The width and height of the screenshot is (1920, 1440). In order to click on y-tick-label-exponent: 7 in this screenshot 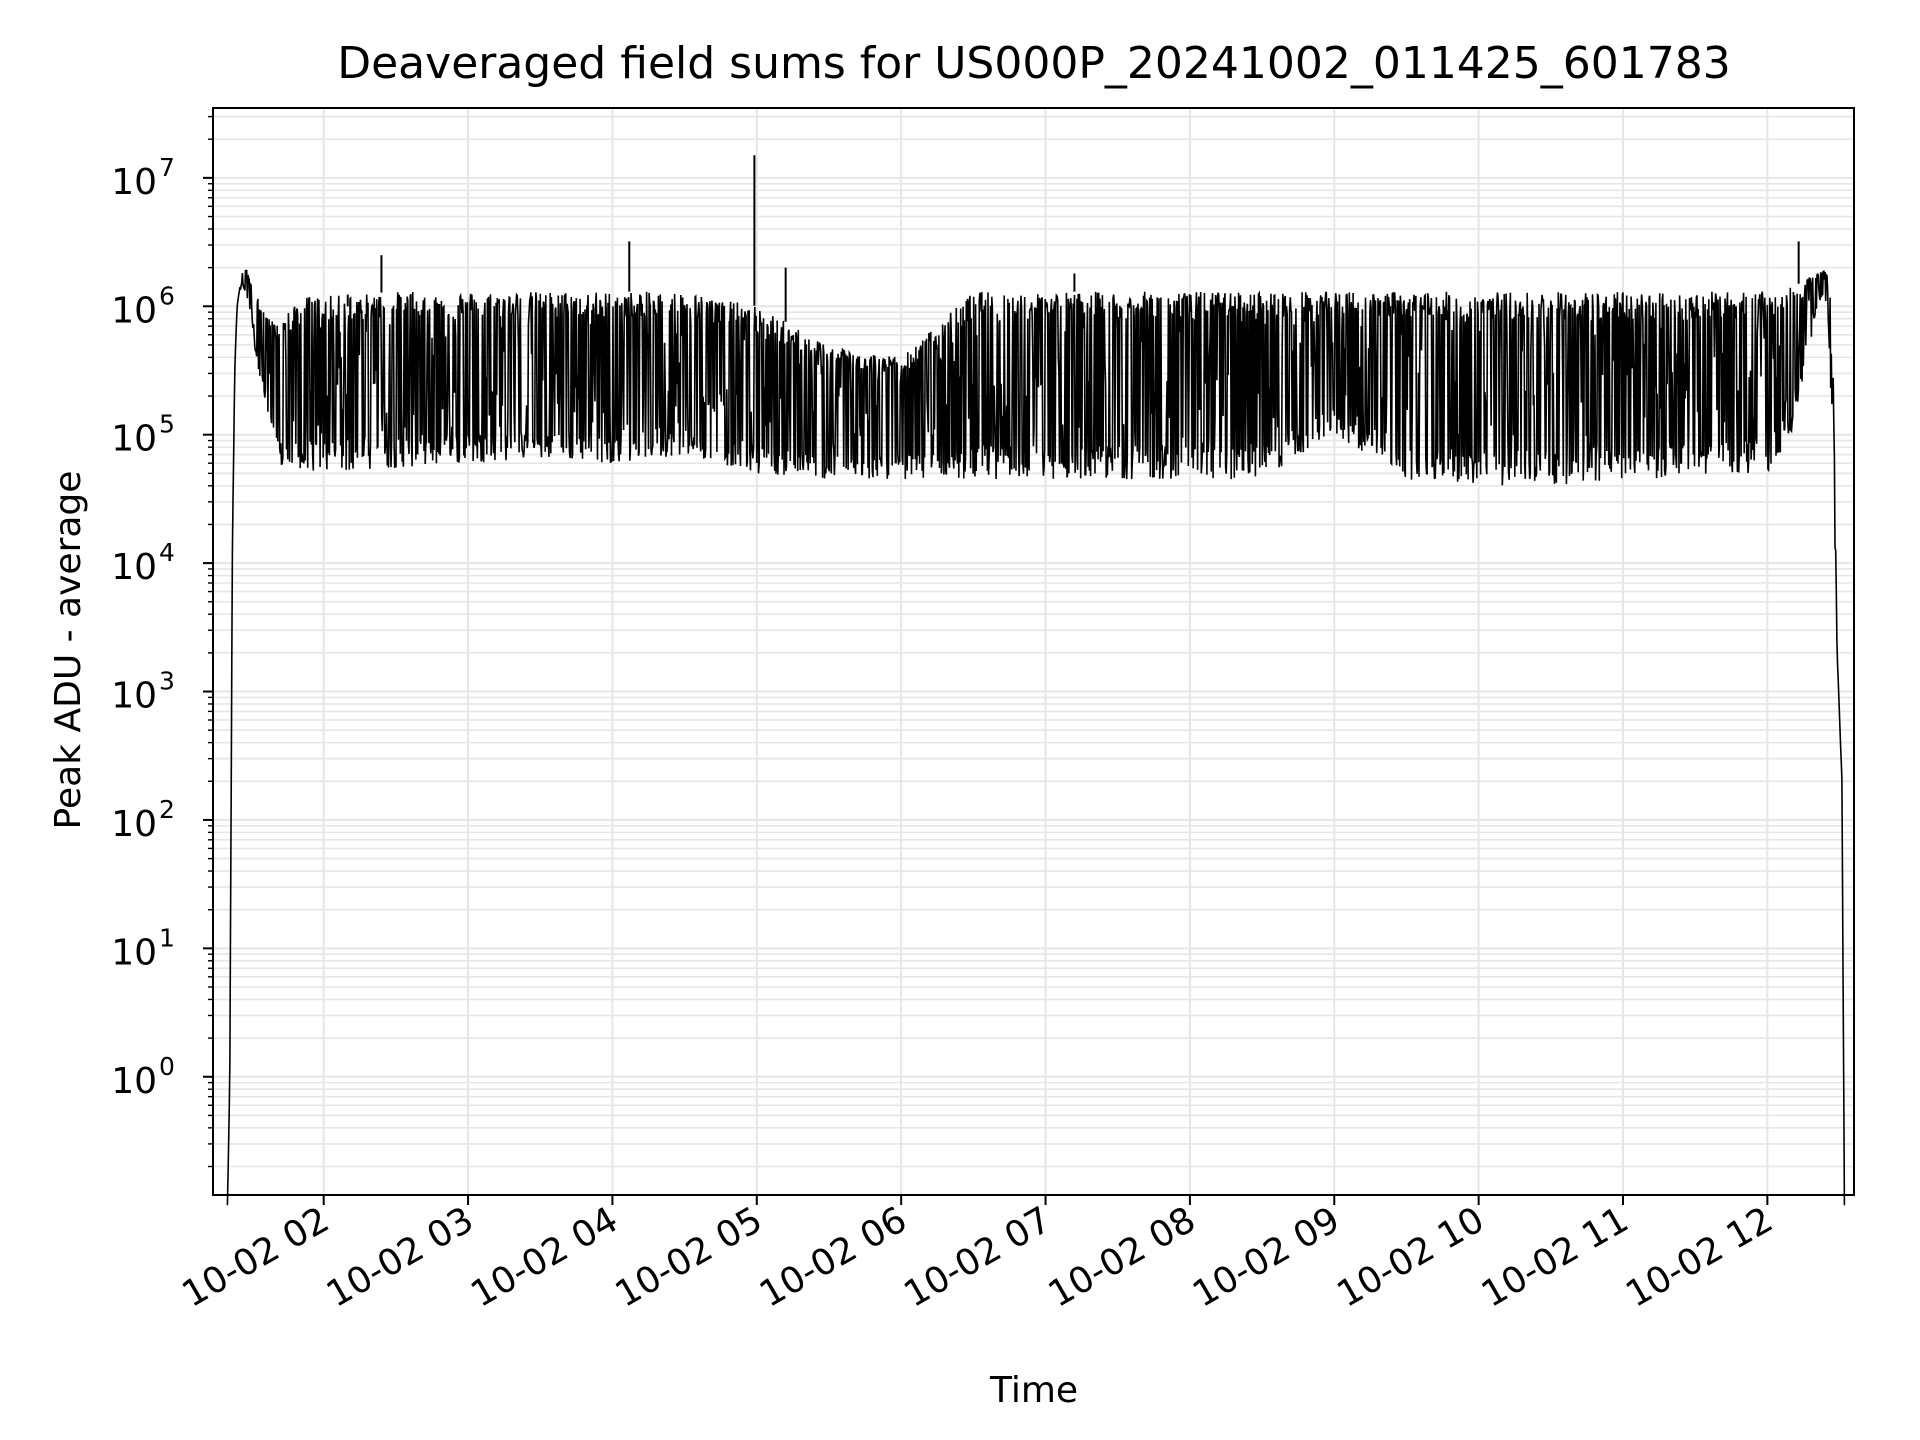, I will do `click(167, 167)`.